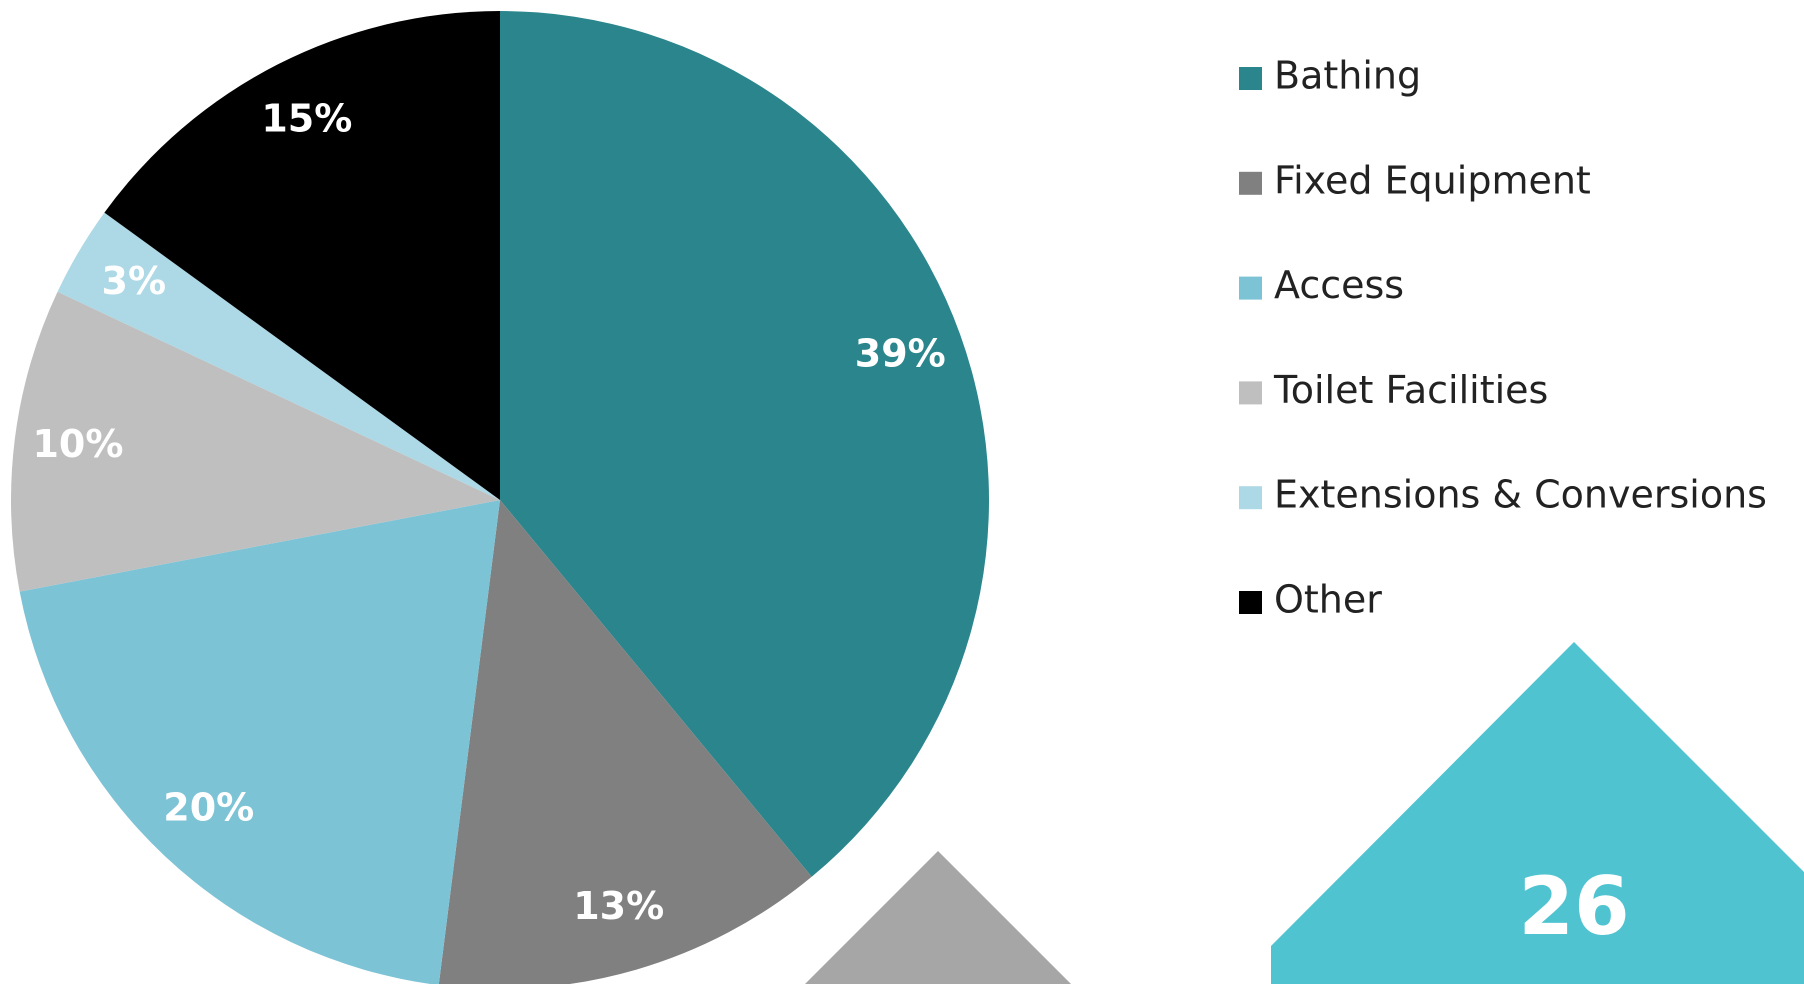  Describe the element at coordinates (1432, 180) in the screenshot. I see `legend-label: Fixed Equipment` at that location.